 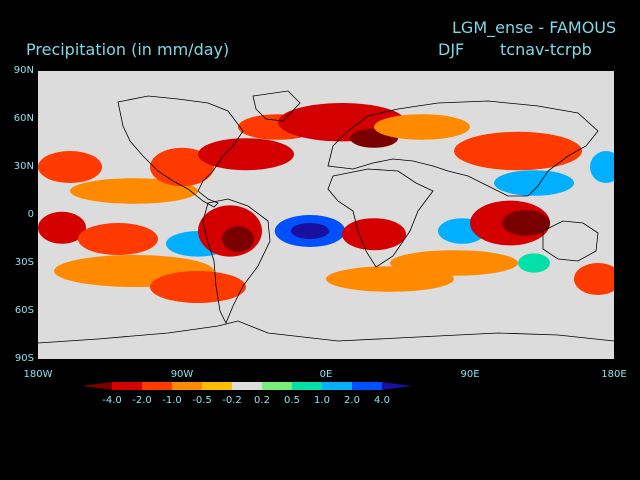 I want to click on lon-label: 0E, so click(x=326, y=374).